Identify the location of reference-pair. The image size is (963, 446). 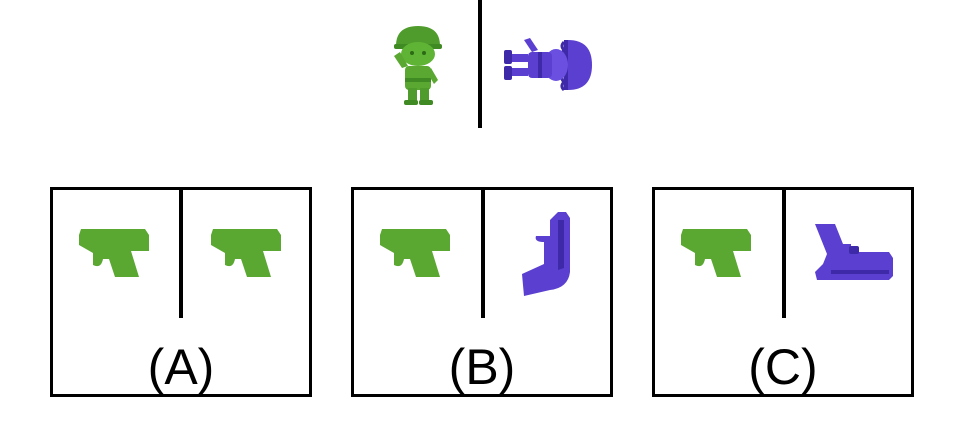
(490, 65).